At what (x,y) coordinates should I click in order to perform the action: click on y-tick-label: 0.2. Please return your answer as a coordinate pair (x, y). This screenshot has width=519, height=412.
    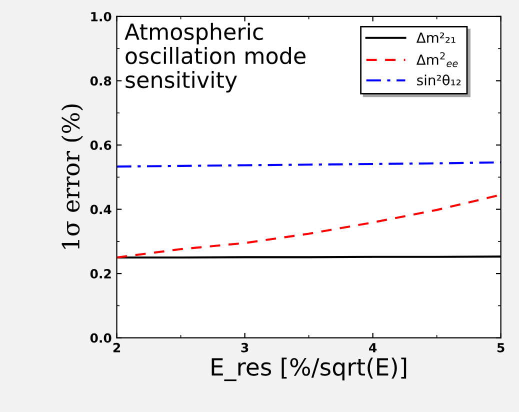
    Looking at the image, I should click on (100, 273).